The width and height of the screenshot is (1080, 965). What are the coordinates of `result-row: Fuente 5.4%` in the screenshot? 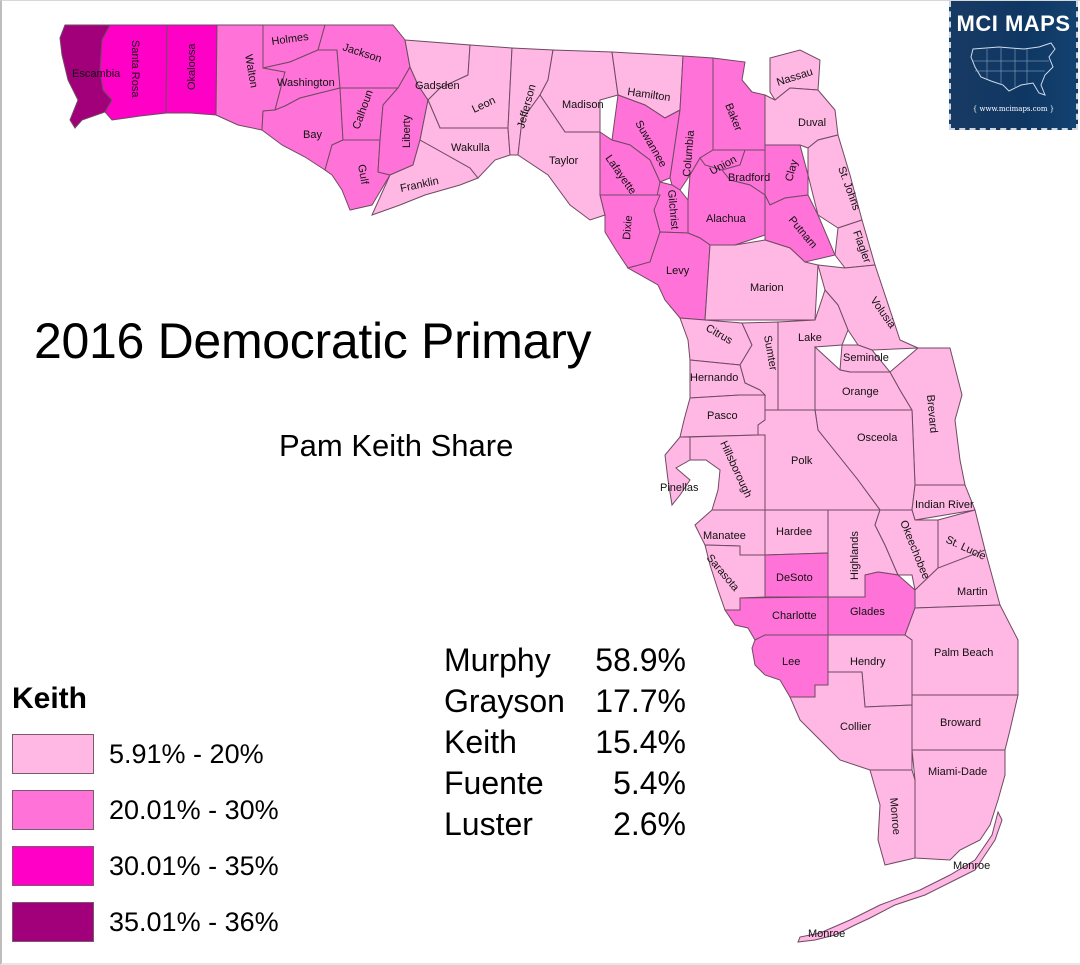 It's located at (565, 783).